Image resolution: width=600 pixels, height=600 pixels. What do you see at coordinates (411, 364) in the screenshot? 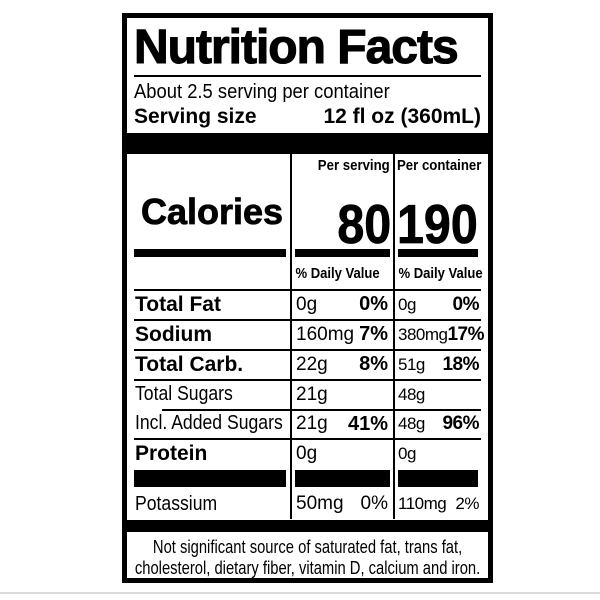
I see `per-container-amount: 51g` at bounding box center [411, 364].